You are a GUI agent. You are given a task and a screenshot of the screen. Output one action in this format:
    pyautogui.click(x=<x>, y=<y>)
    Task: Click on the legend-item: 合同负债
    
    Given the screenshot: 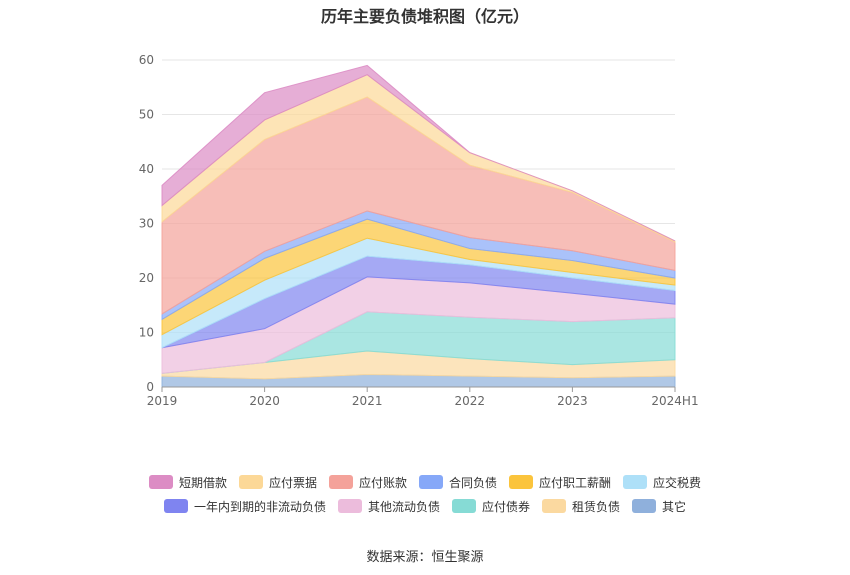 What is the action you would take?
    pyautogui.click(x=458, y=482)
    